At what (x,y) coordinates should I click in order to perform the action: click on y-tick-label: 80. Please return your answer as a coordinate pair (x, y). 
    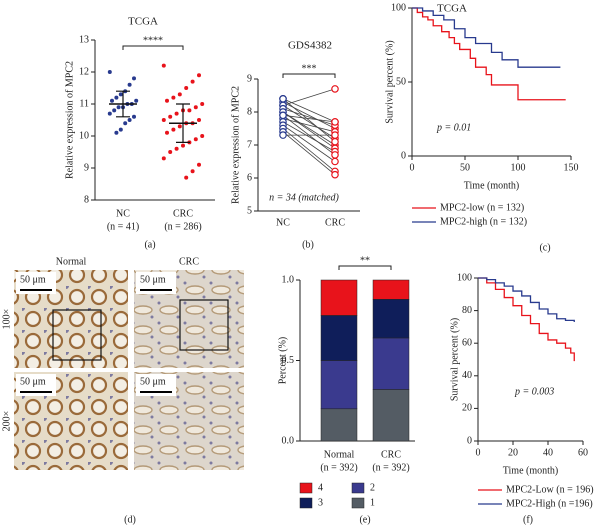
    Looking at the image, I should click on (467, 310).